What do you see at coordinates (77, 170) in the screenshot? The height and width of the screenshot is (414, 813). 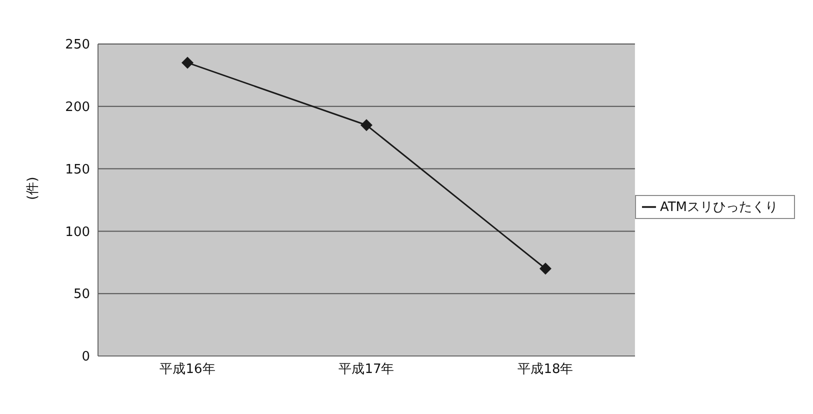 I see `y-tick-label: 150` at bounding box center [77, 170].